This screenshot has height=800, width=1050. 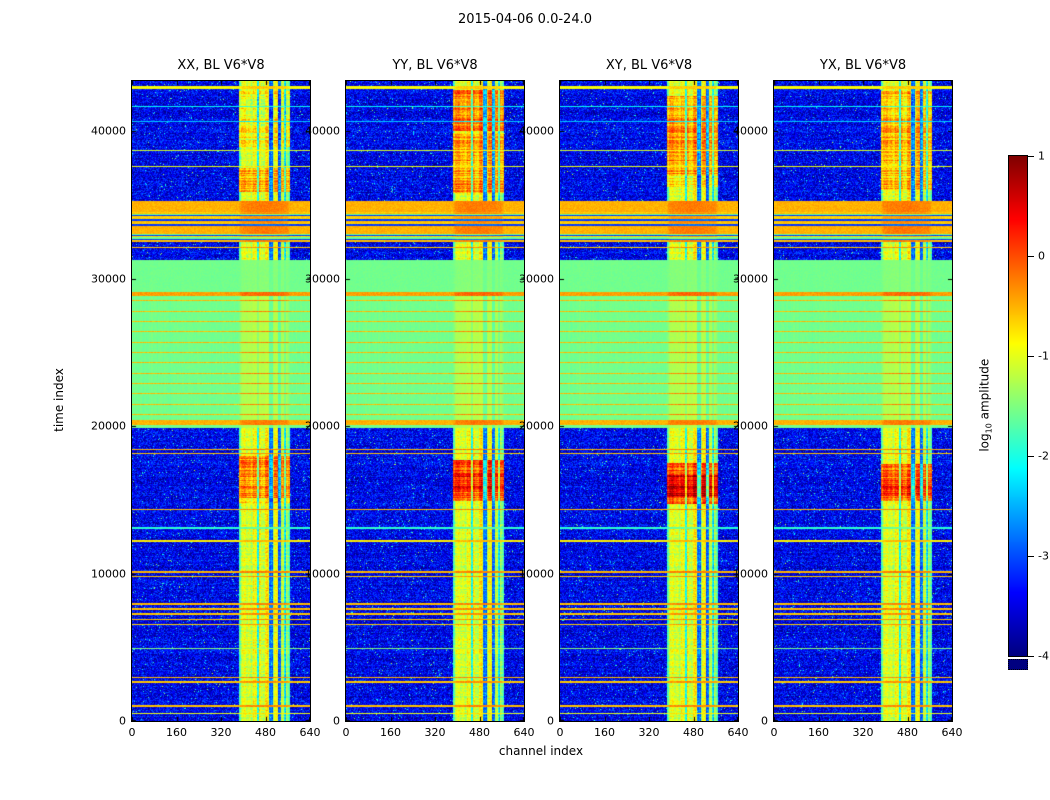 I want to click on heatmap-canvas-xx, so click(x=221, y=401).